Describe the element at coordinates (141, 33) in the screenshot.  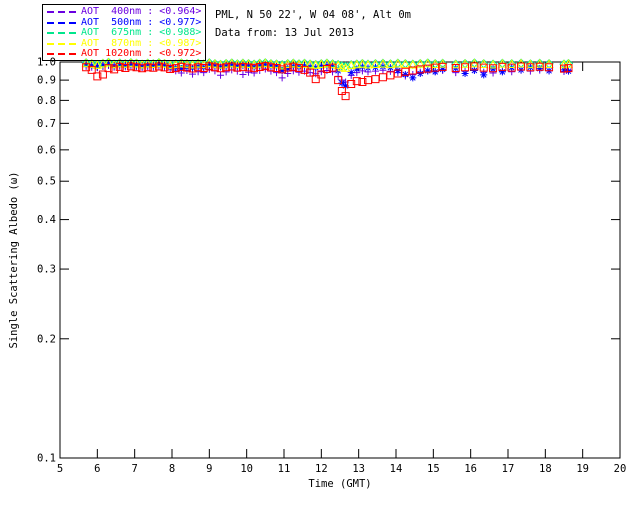
I see `legend-label-675nm: AOT 675nm : <0.988>` at that location.